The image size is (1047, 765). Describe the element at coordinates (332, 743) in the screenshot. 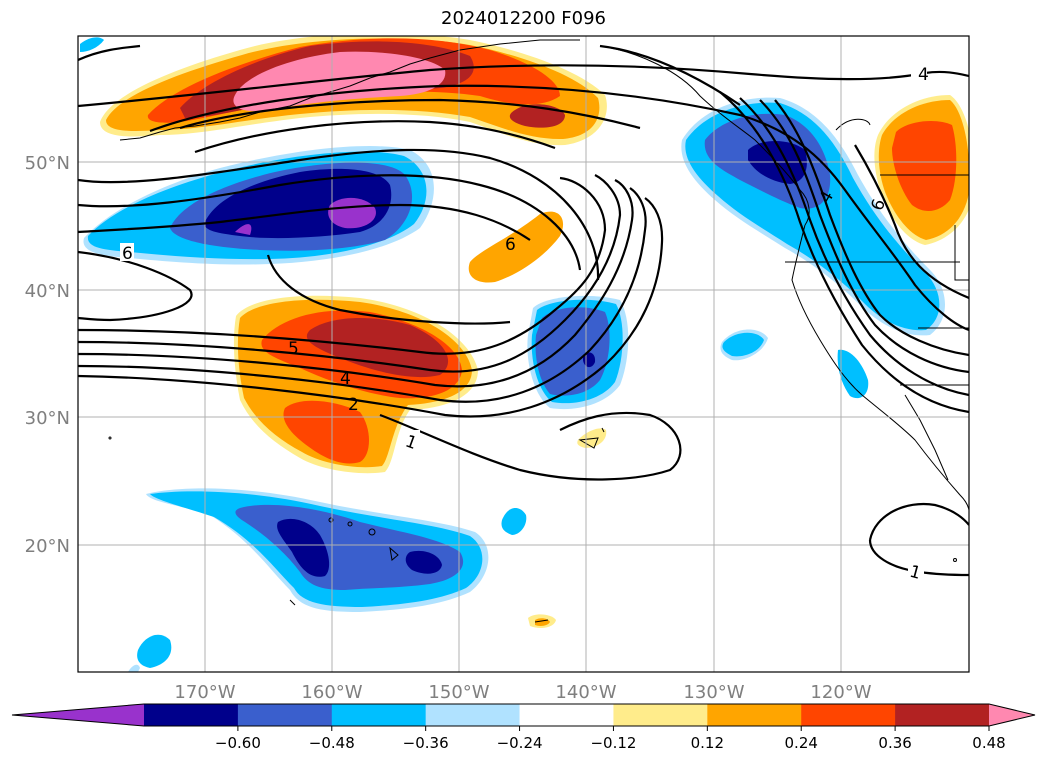

I see `colorbar-tick-label: −0.48` at that location.